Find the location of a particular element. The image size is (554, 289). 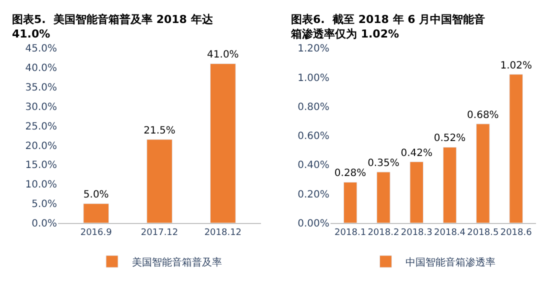

y-tick-label: 0.40% is located at coordinates (314, 166).